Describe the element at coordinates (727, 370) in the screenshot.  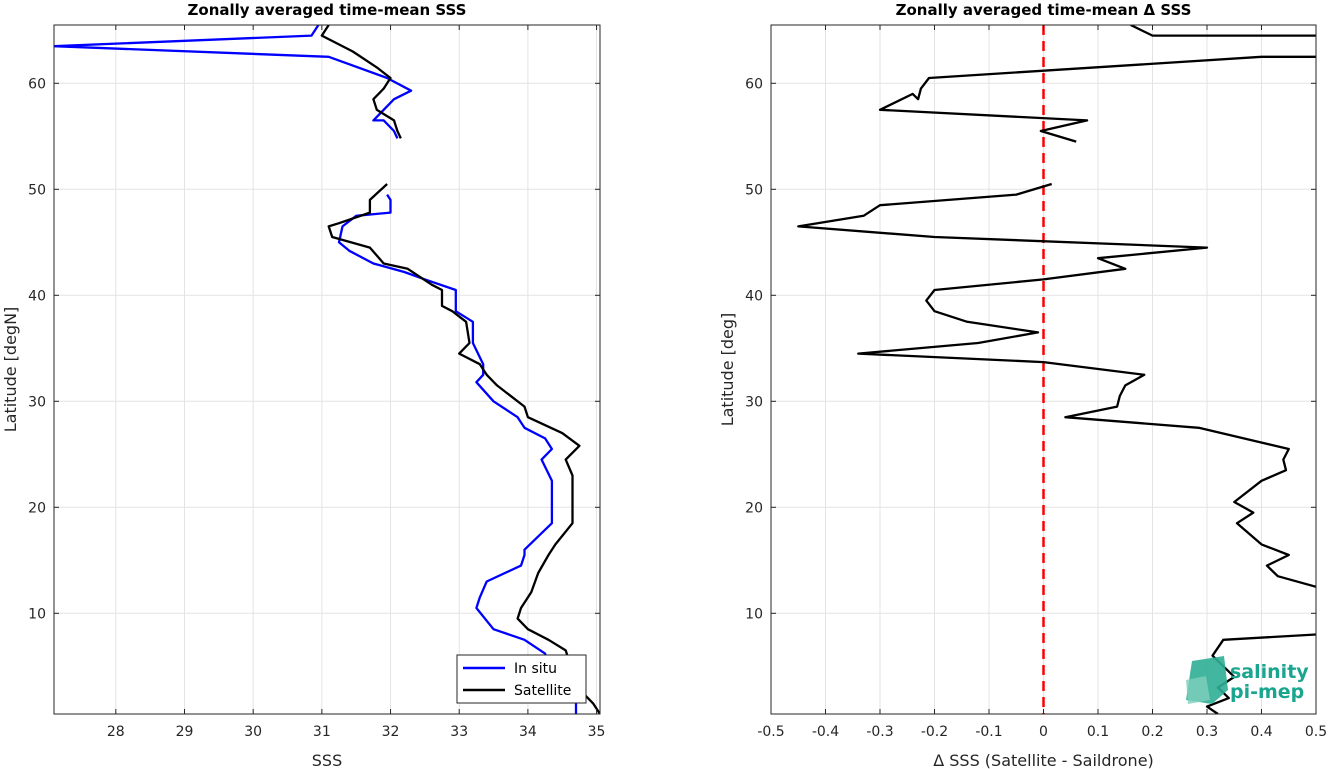
I see `y-axis-label: Latitude [deg]` at that location.